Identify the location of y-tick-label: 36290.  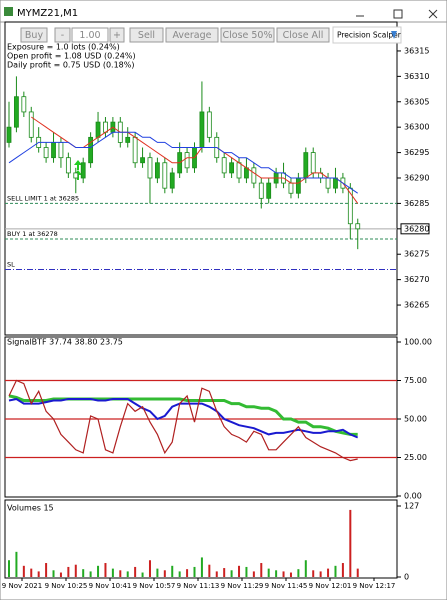
(416, 178).